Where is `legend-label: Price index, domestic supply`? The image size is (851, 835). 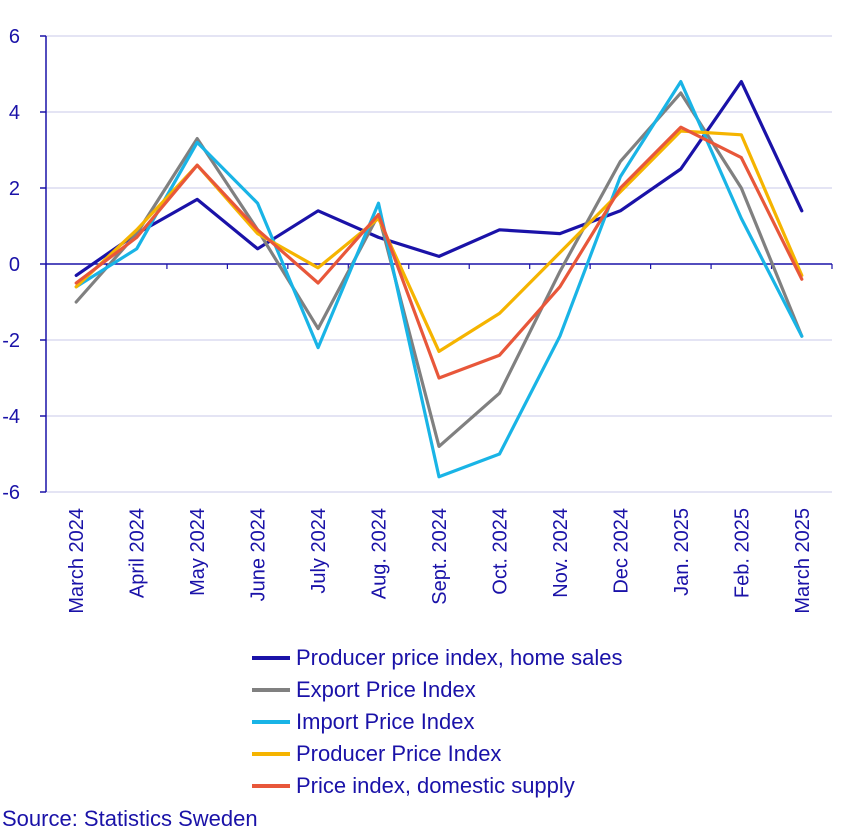 legend-label: Price index, domestic supply is located at coordinates (435, 785).